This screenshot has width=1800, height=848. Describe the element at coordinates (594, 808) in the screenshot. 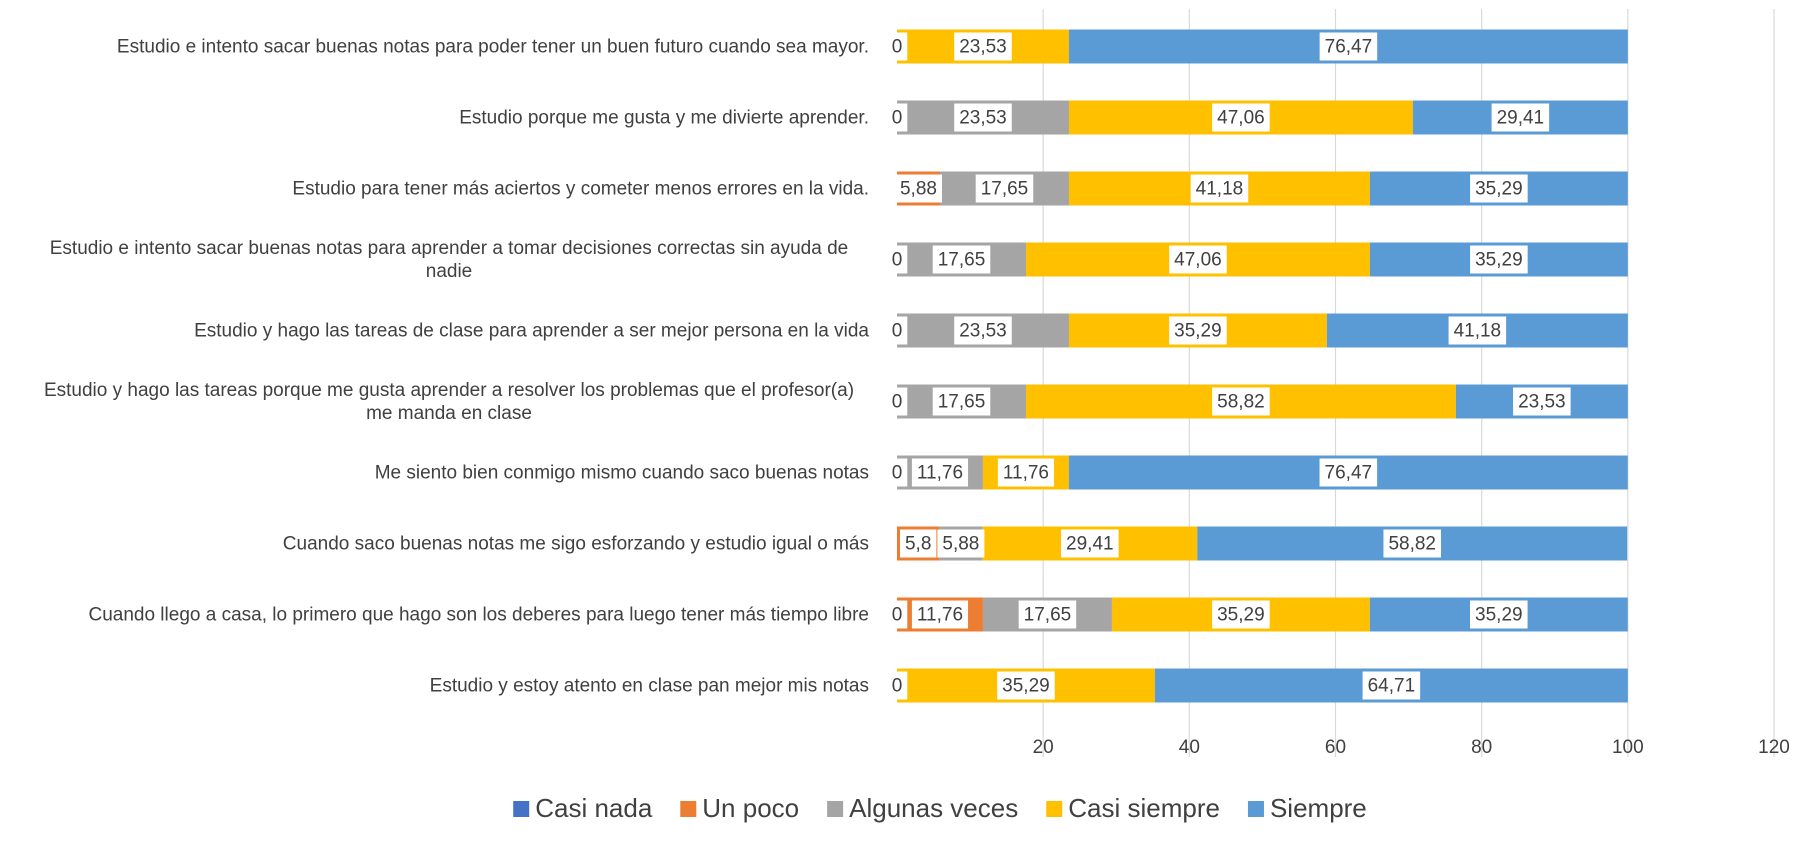

I see `legend-label: Casi nada` at that location.